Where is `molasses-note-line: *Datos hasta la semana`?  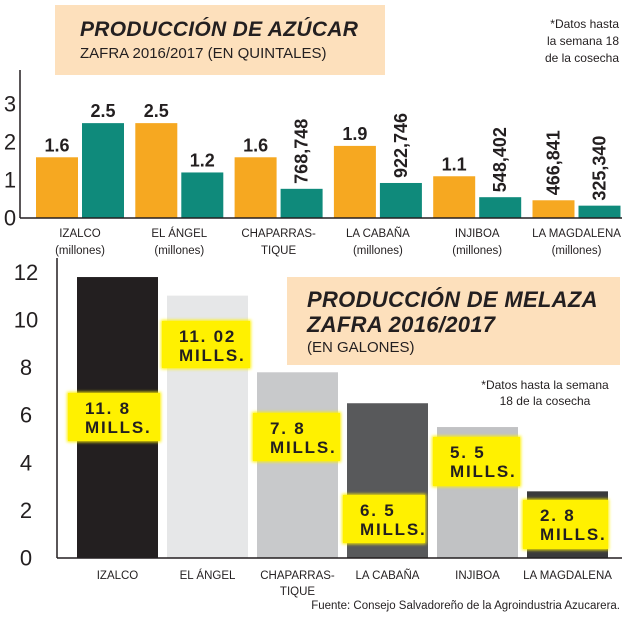
molasses-note-line: *Datos hasta la semana is located at coordinates (545, 385).